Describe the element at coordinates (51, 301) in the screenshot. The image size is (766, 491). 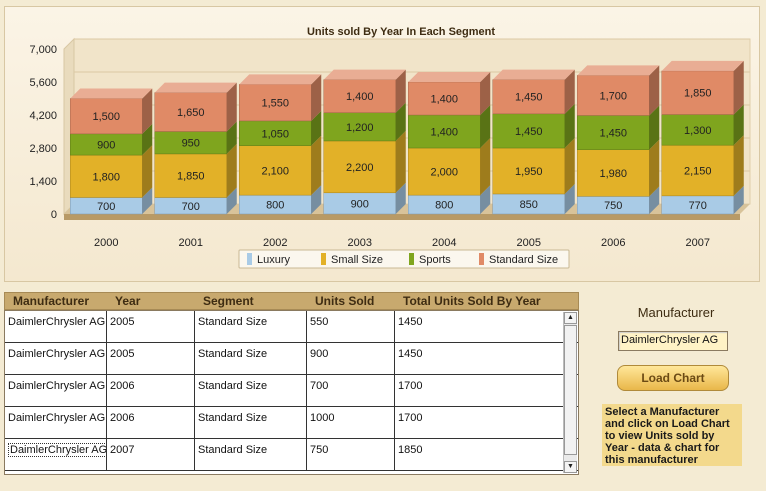
I see `column-header-manufacturer: Manufacturer` at that location.